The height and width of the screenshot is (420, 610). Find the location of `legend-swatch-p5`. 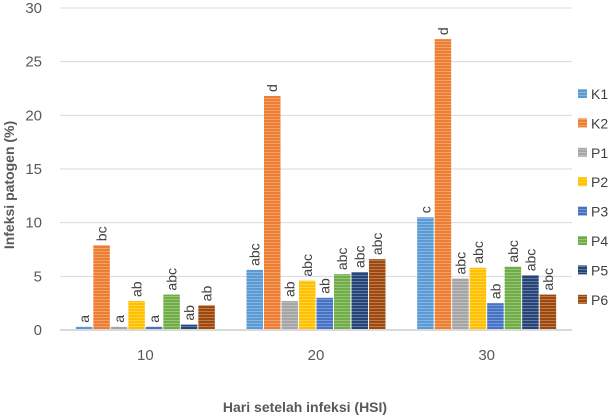

legend-swatch-p5 is located at coordinates (582, 270).